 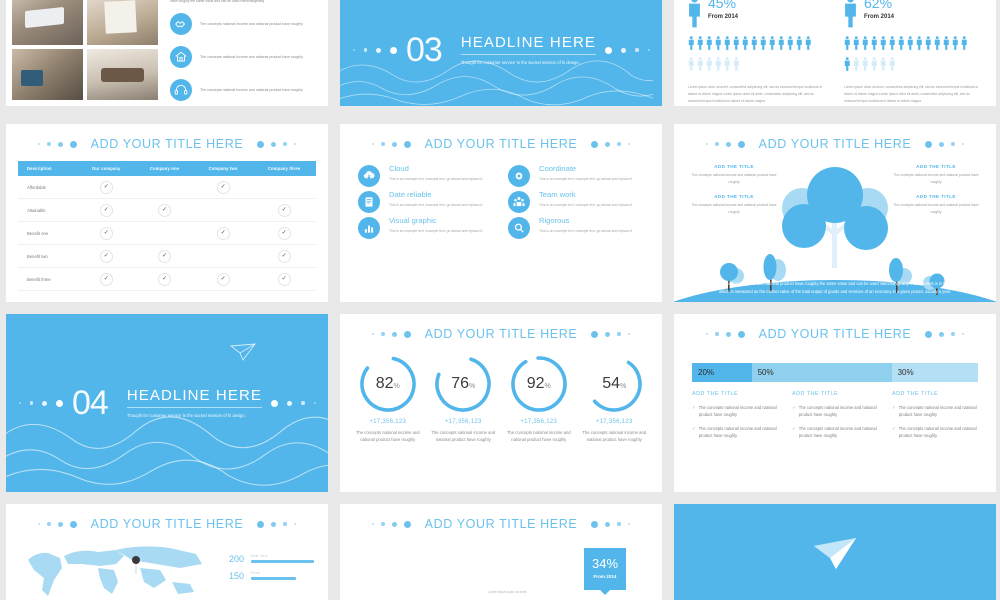 I want to click on percentage-bar: 20% 50% 30%, so click(x=835, y=372).